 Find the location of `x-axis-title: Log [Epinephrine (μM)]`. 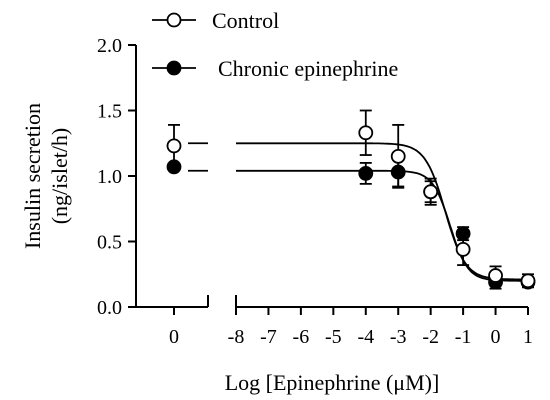

x-axis-title: Log [Epinephrine (μM)] is located at coordinates (332, 382).